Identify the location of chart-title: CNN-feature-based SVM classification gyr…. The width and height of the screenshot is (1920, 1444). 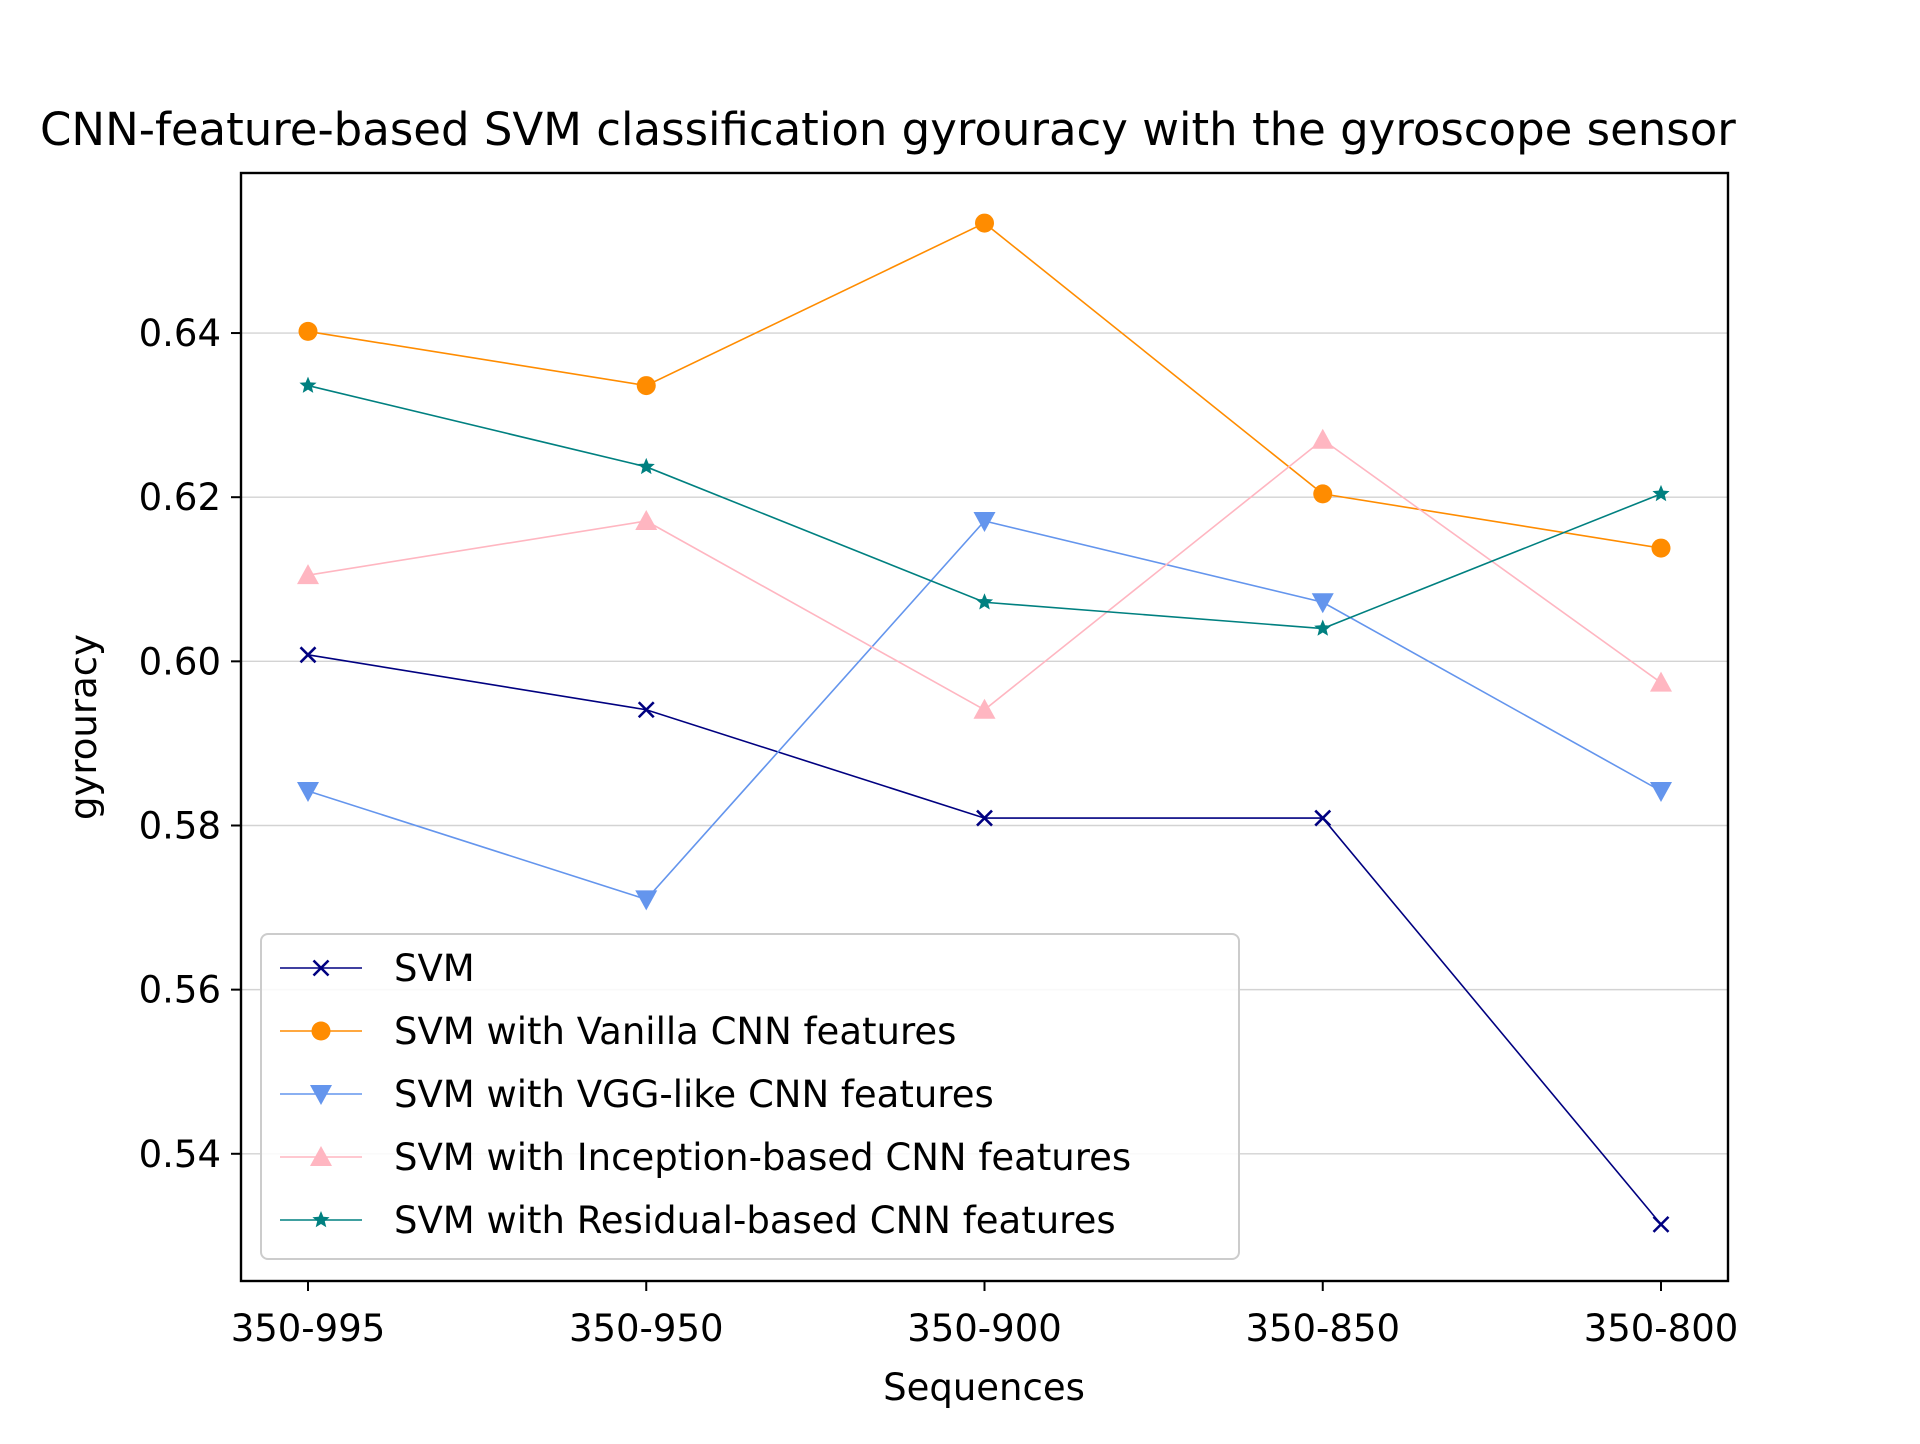
(888, 129).